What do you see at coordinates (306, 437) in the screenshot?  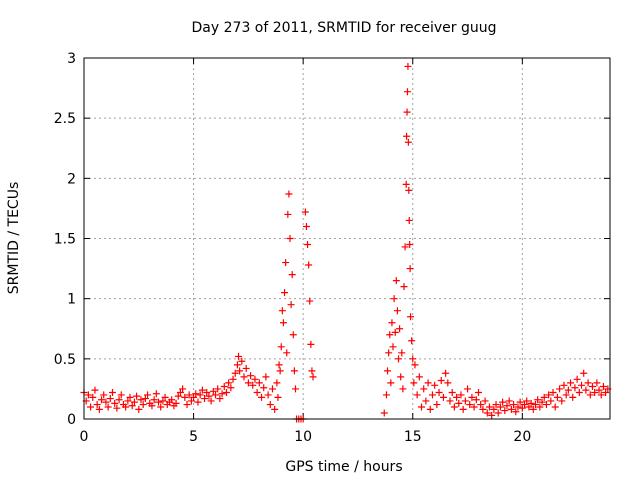 I see `x-tick-labels: 0 5 10 15 20` at bounding box center [306, 437].